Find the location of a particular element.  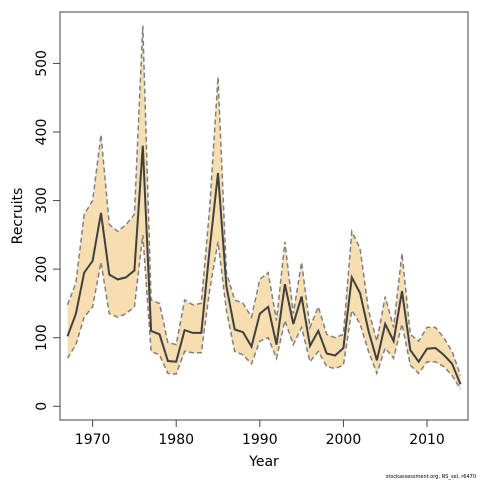

y-axis: 0 100 200 300 400 500 is located at coordinates (47, 230).